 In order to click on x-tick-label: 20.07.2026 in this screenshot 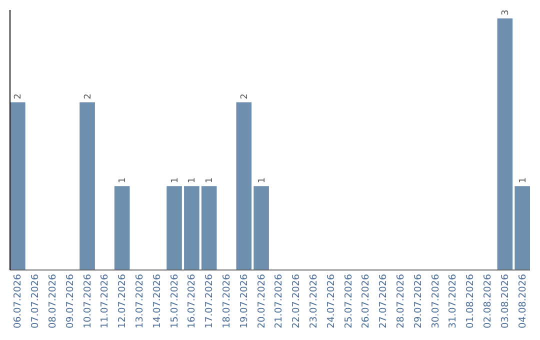, I will do `click(262, 301)`.